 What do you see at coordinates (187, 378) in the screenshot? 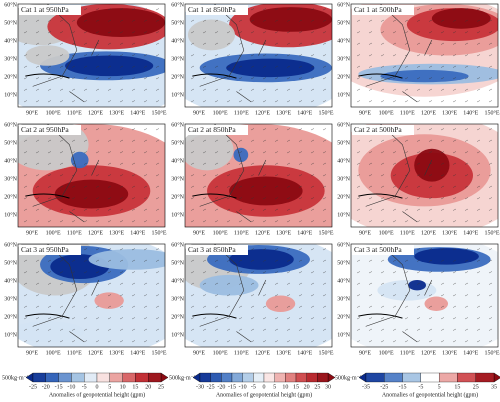
I see `reference-label: 500kg·m⁻¹·s⁻¹` at bounding box center [187, 378].